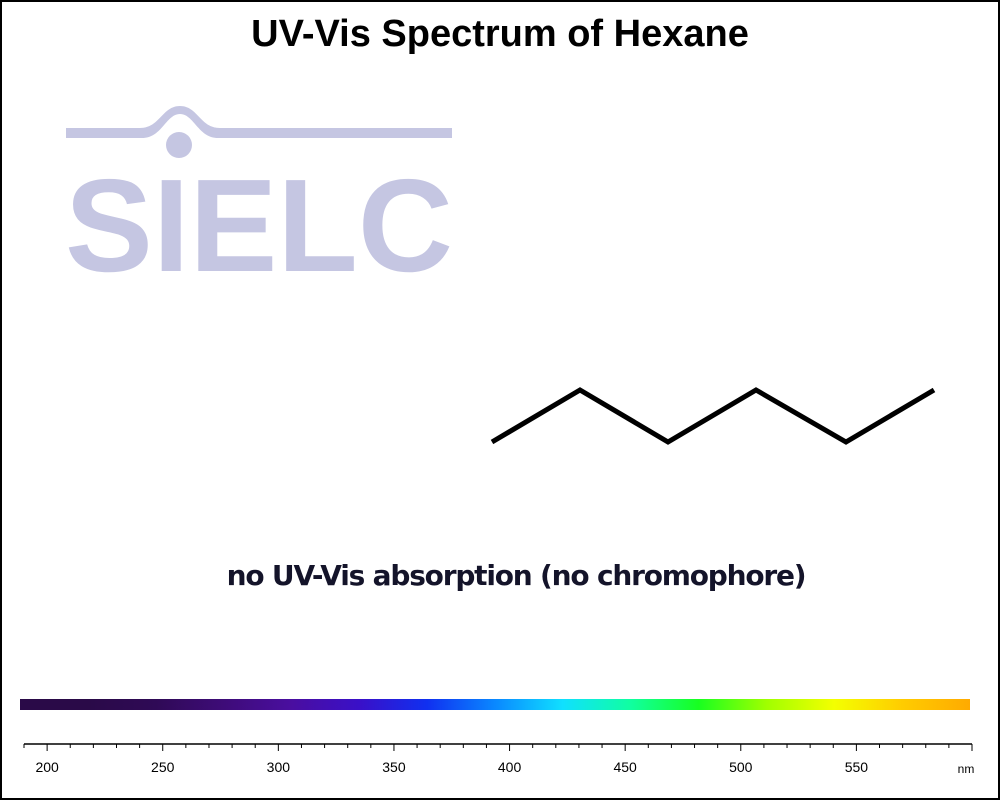 The image size is (1000, 800). Describe the element at coordinates (857, 767) in the screenshot. I see `x-tick-label: 550` at that location.